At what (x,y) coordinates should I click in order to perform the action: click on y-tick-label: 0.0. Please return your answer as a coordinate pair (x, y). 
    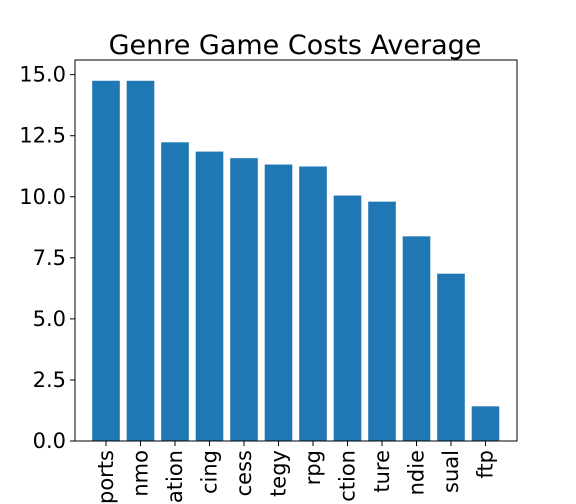
    Looking at the image, I should click on (49, 441).